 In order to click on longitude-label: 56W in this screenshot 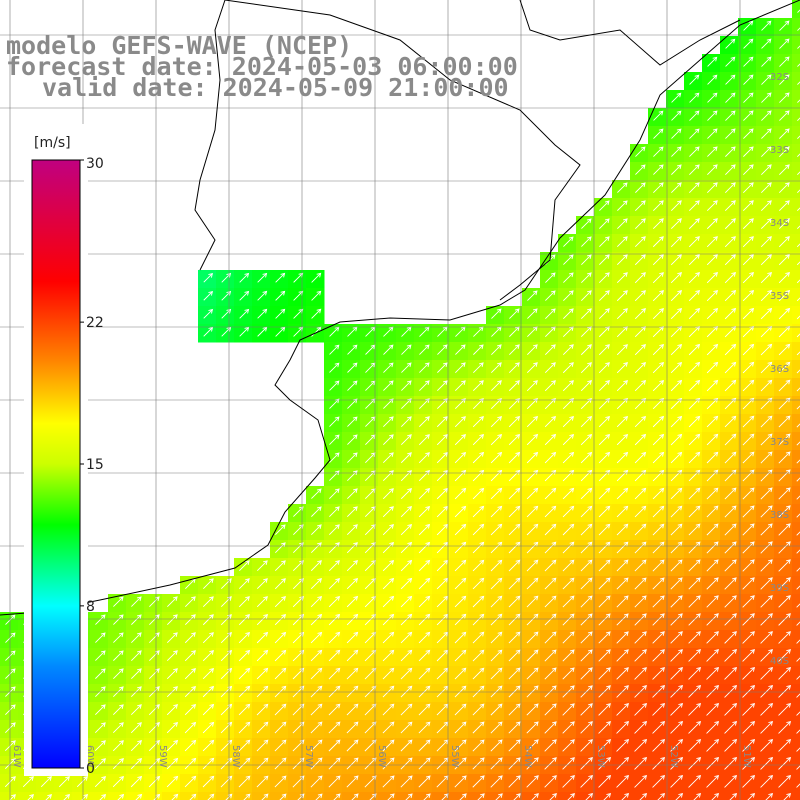, I will do `click(381, 756)`.